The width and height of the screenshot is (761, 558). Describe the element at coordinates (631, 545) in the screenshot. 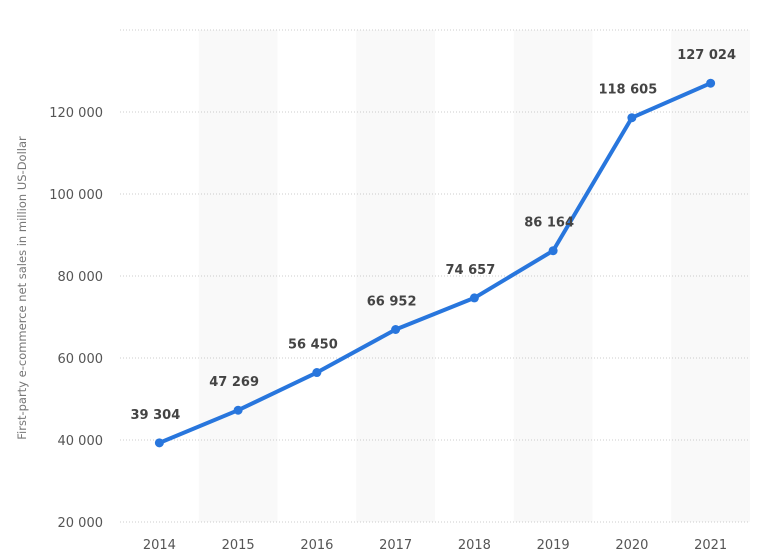

I see `x-tick-label: 2020` at that location.